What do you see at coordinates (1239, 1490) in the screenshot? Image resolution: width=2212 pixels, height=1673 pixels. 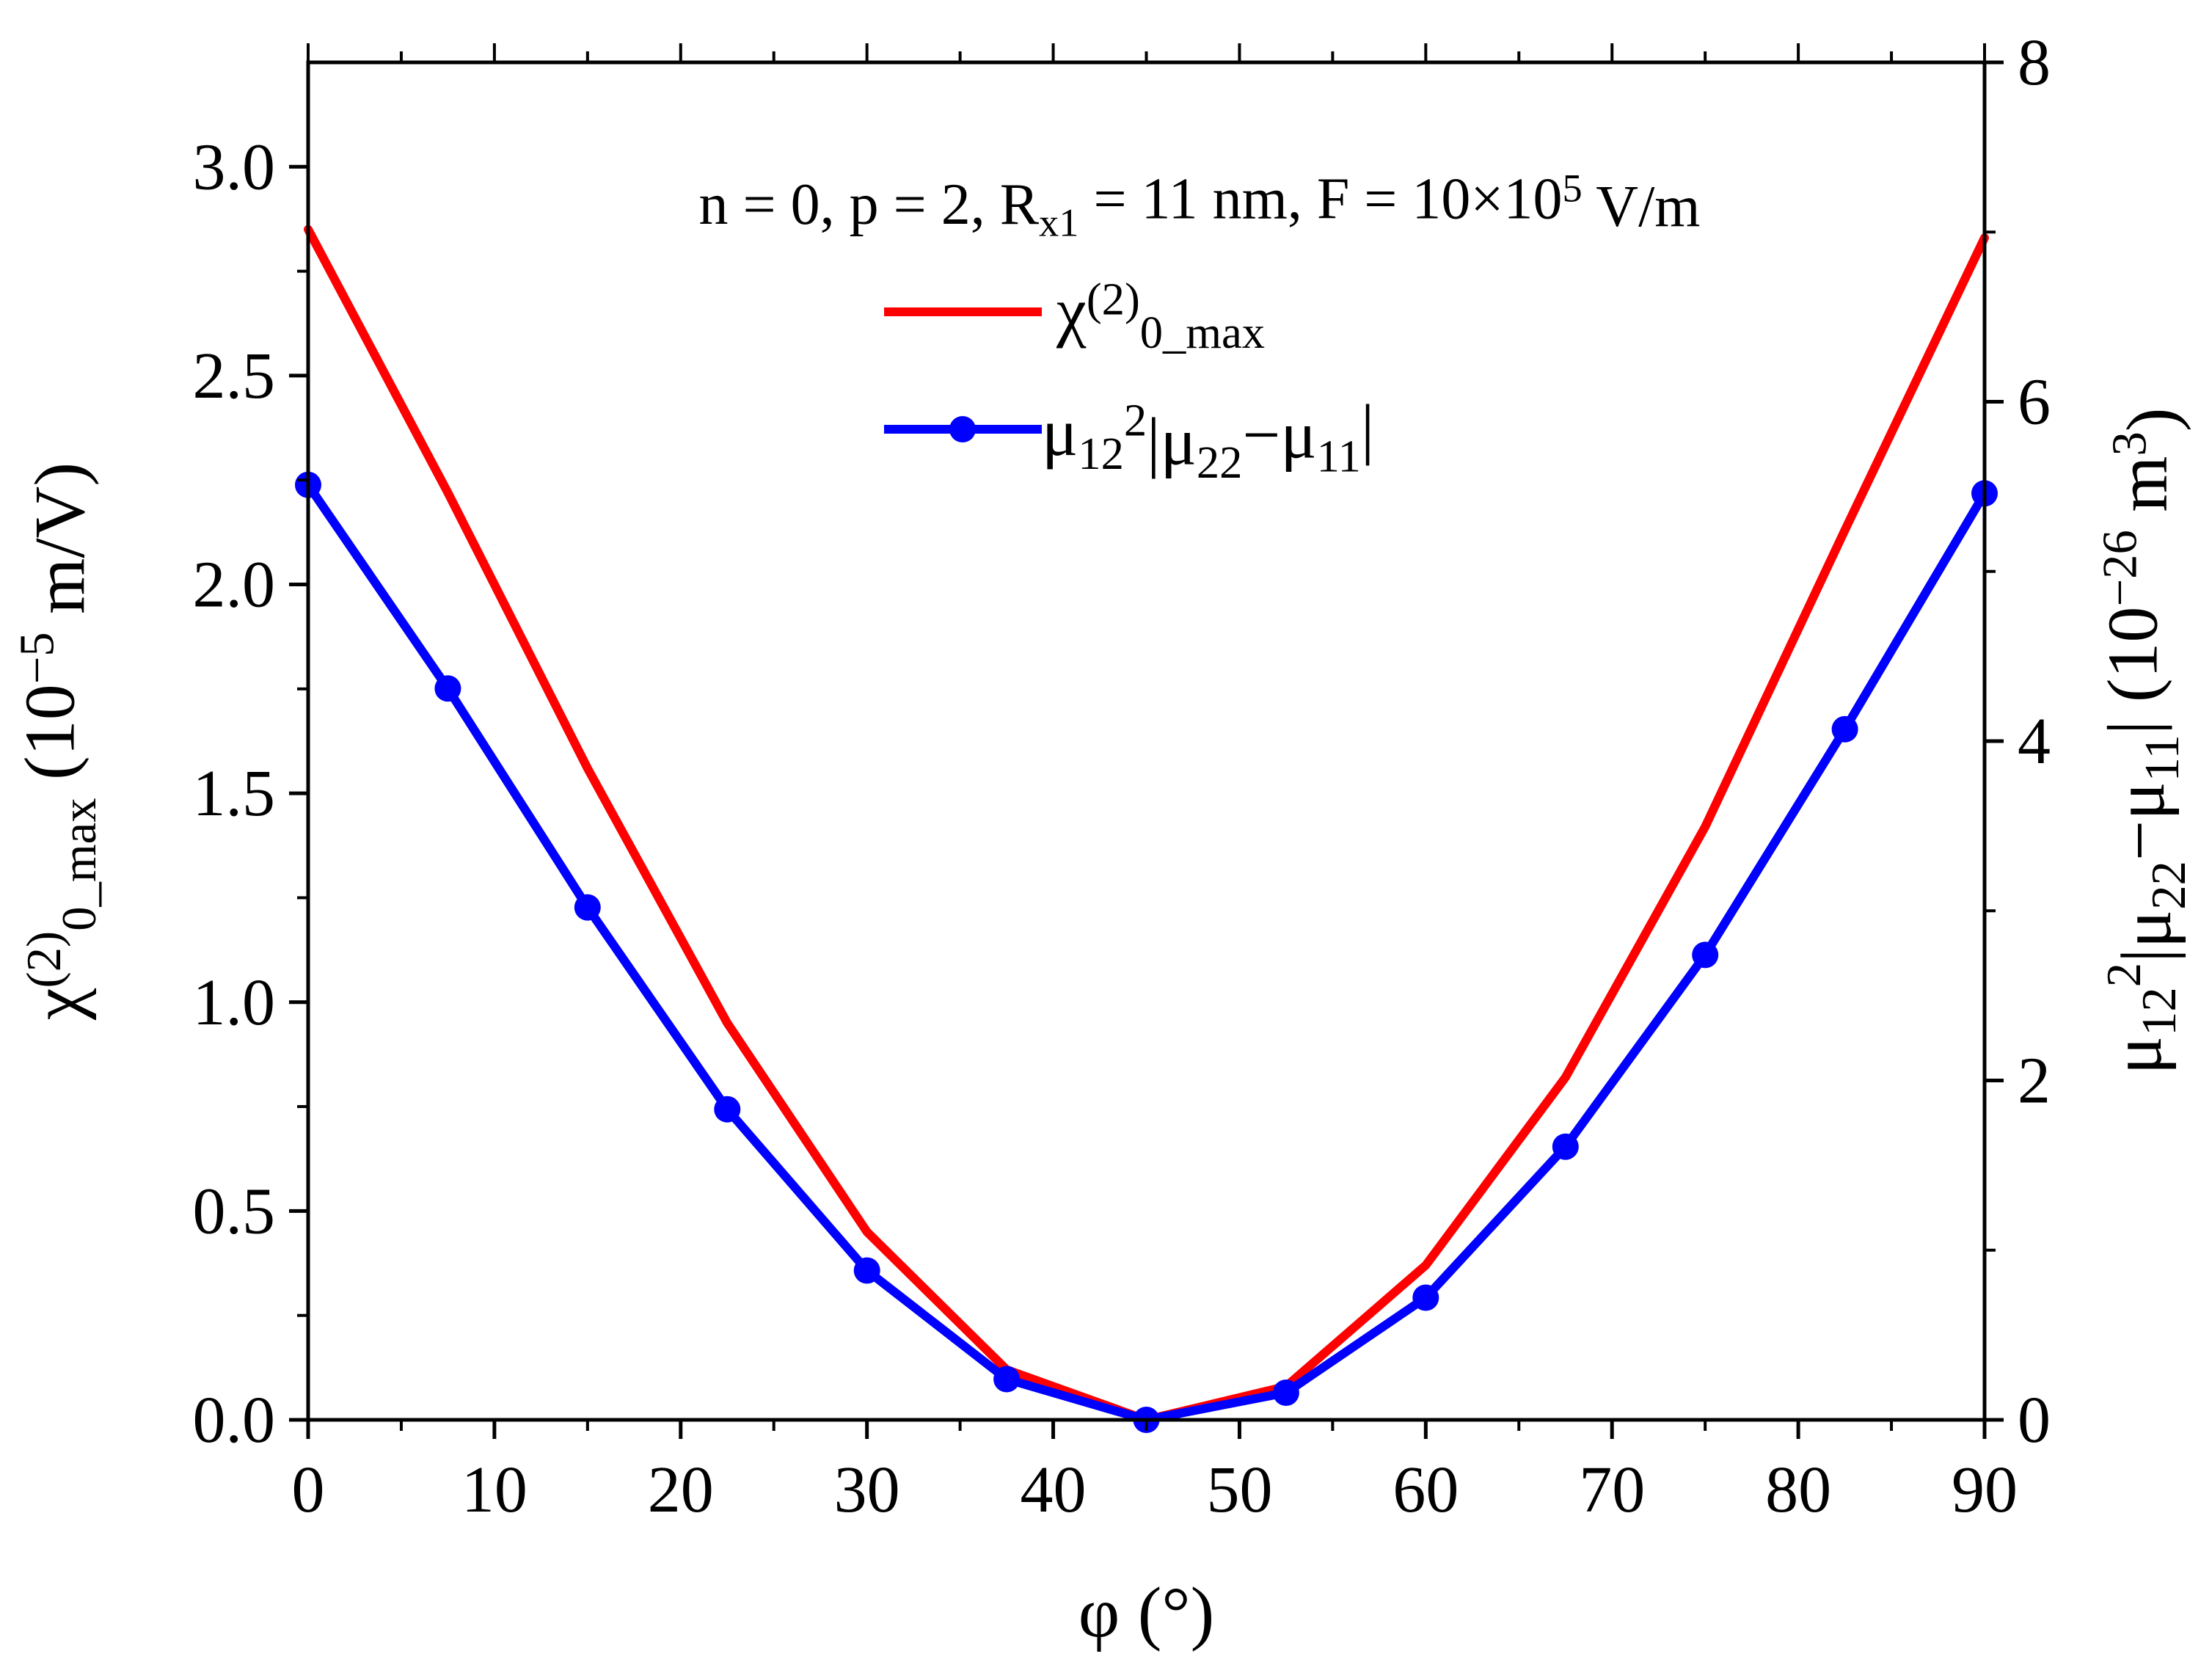 I see `x-tick-label: 50` at bounding box center [1239, 1490].